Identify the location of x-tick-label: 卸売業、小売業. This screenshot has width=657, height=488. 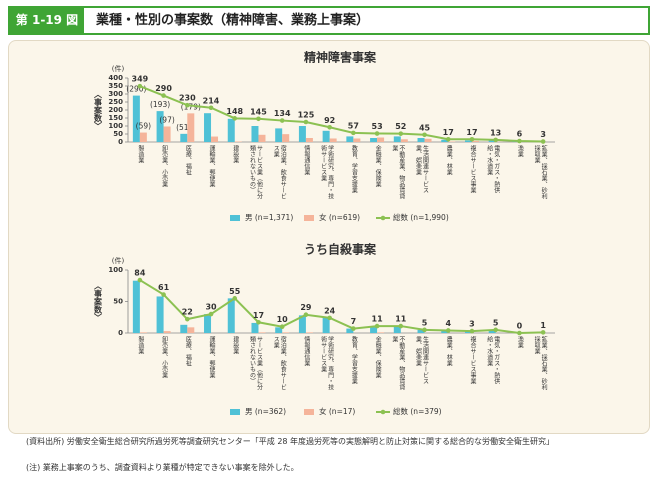
(164, 166).